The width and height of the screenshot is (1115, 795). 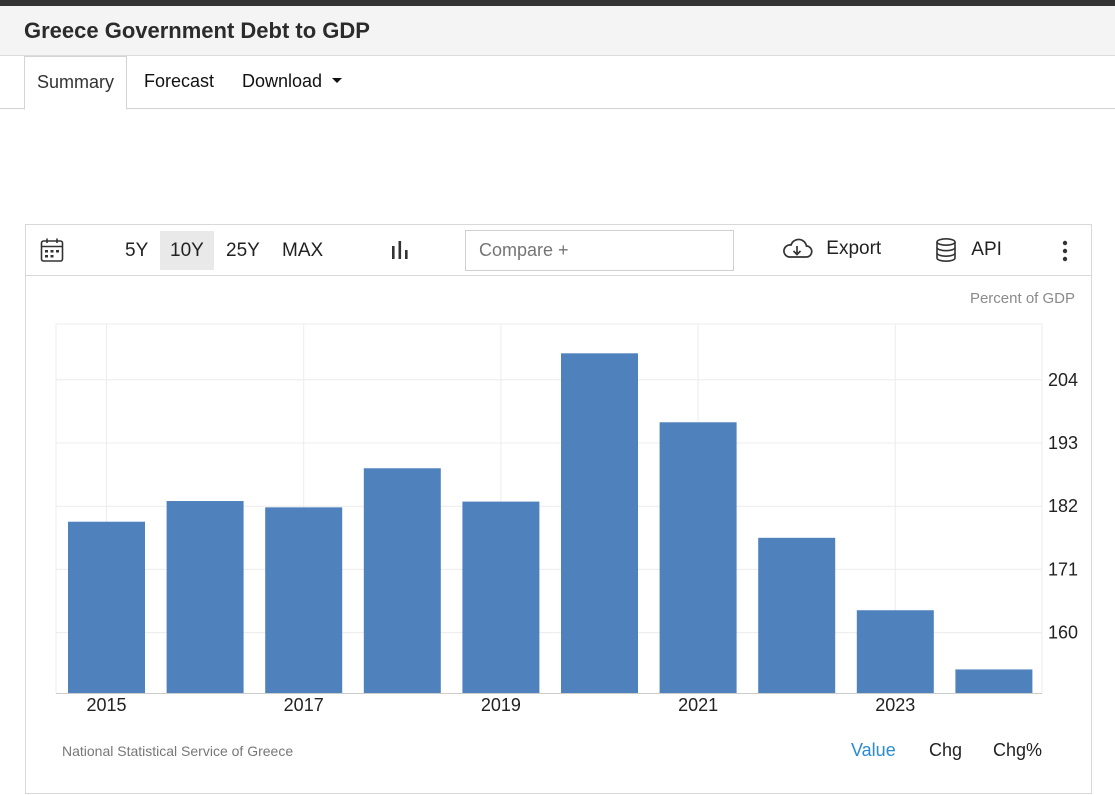 I want to click on bar-2015, so click(x=106, y=607).